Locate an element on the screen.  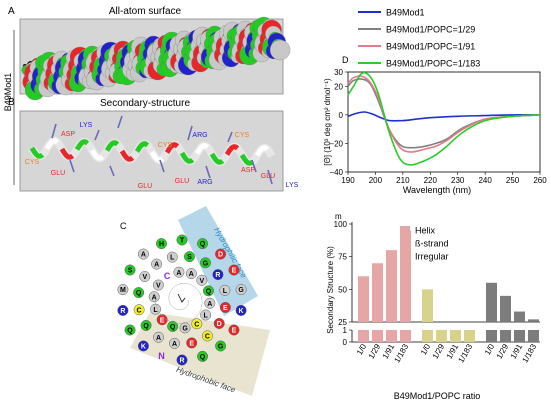
cd-legend-label: B49Mod1 is located at coordinates (405, 13).